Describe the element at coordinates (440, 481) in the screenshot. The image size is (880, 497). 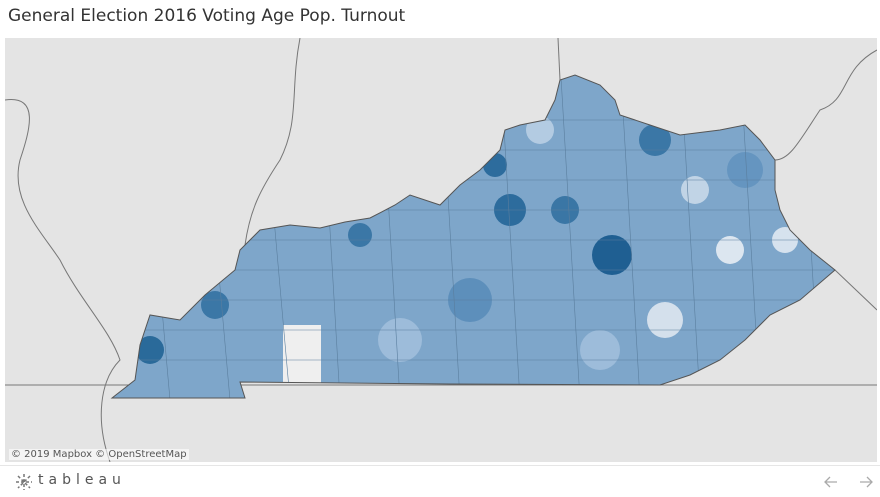
I see `toolbar: tableau` at that location.